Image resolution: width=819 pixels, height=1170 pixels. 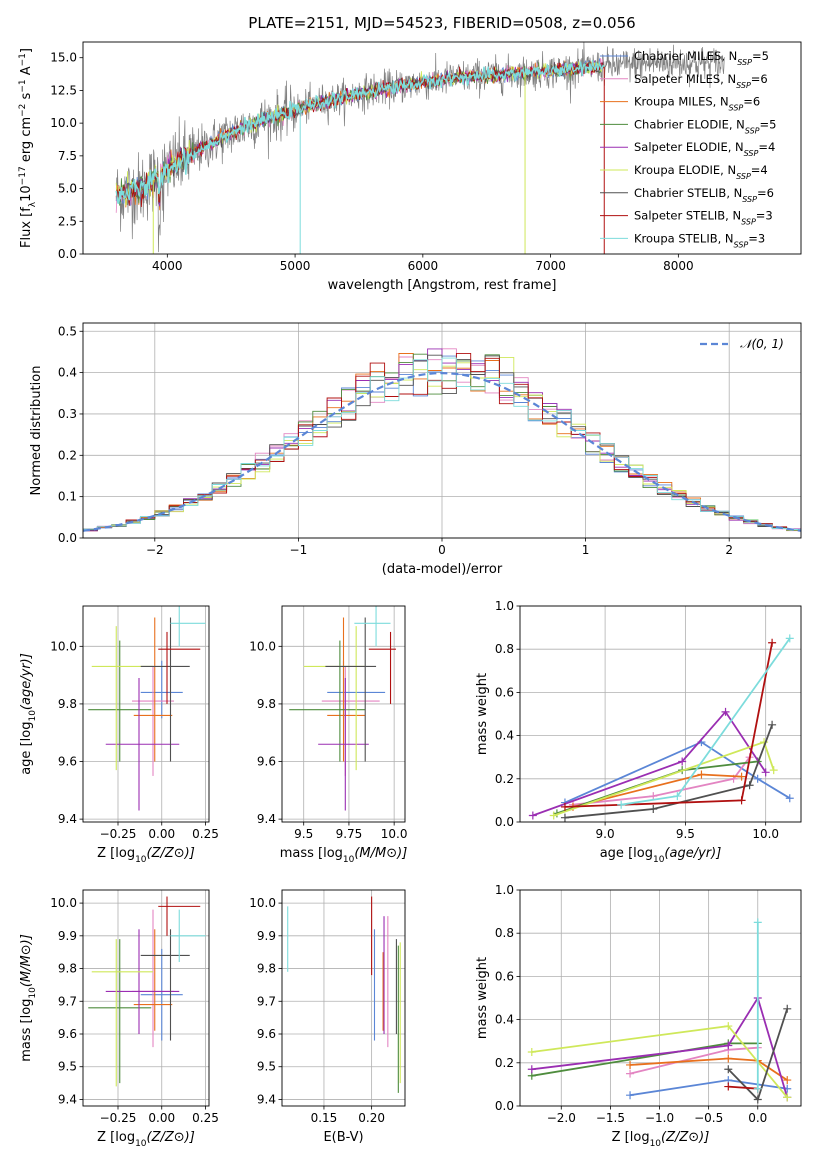 What do you see at coordinates (701, 58) in the screenshot?
I see `legend-entry: Chabrier MILES, NSSP=5` at bounding box center [701, 58].